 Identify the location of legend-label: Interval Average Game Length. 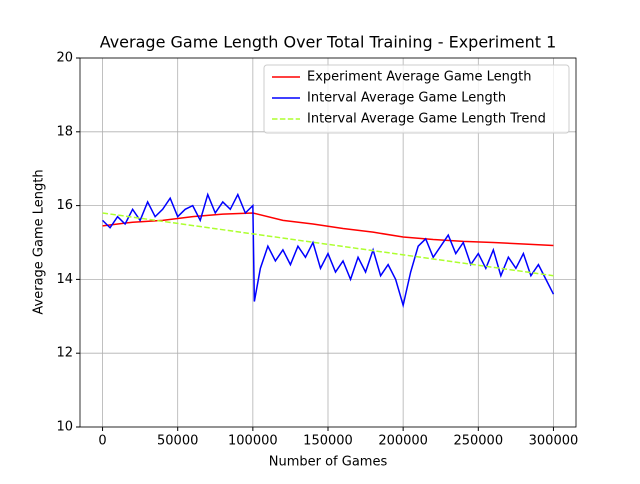
(406, 98).